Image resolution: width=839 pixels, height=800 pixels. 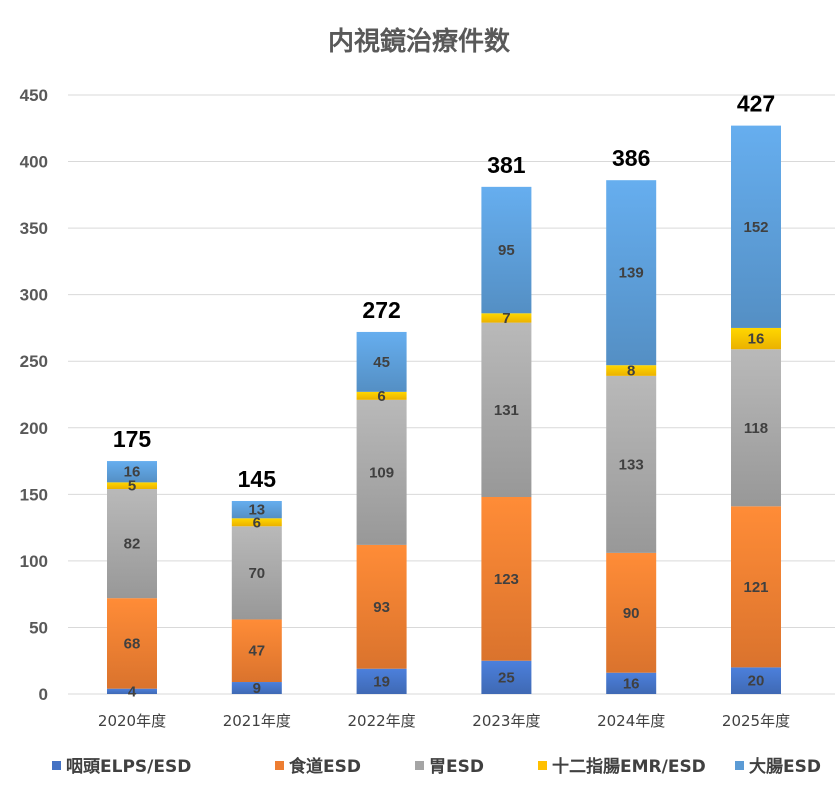 What do you see at coordinates (34, 295) in the screenshot?
I see `y-tick-label: 300` at bounding box center [34, 295].